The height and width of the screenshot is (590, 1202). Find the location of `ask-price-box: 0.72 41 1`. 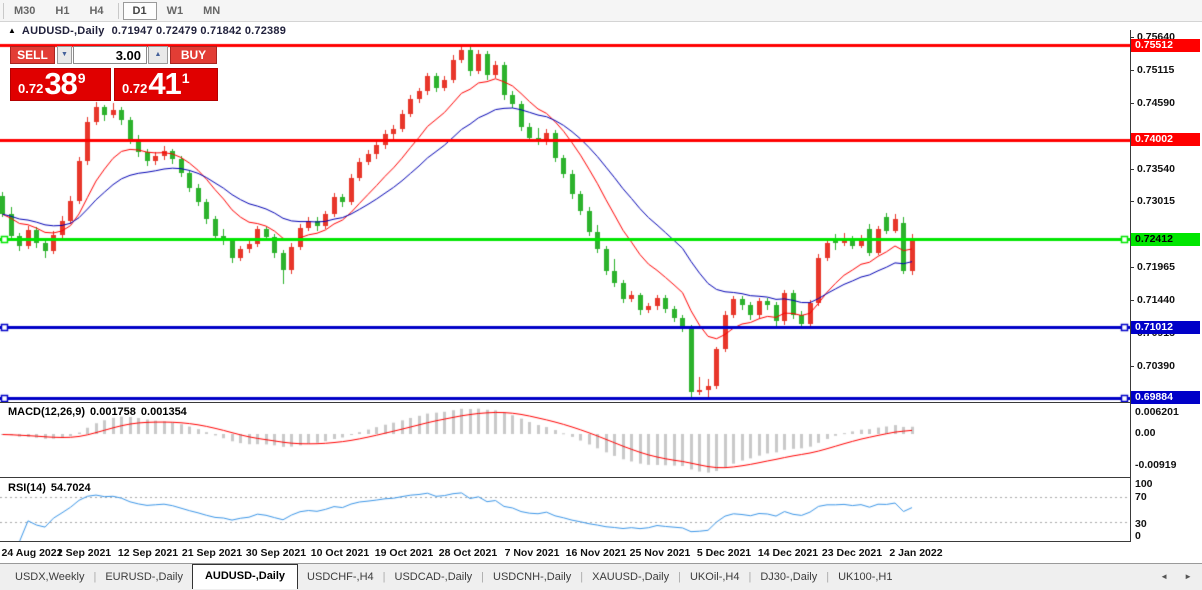

ask-price-box: 0.72 41 1 is located at coordinates (166, 84).